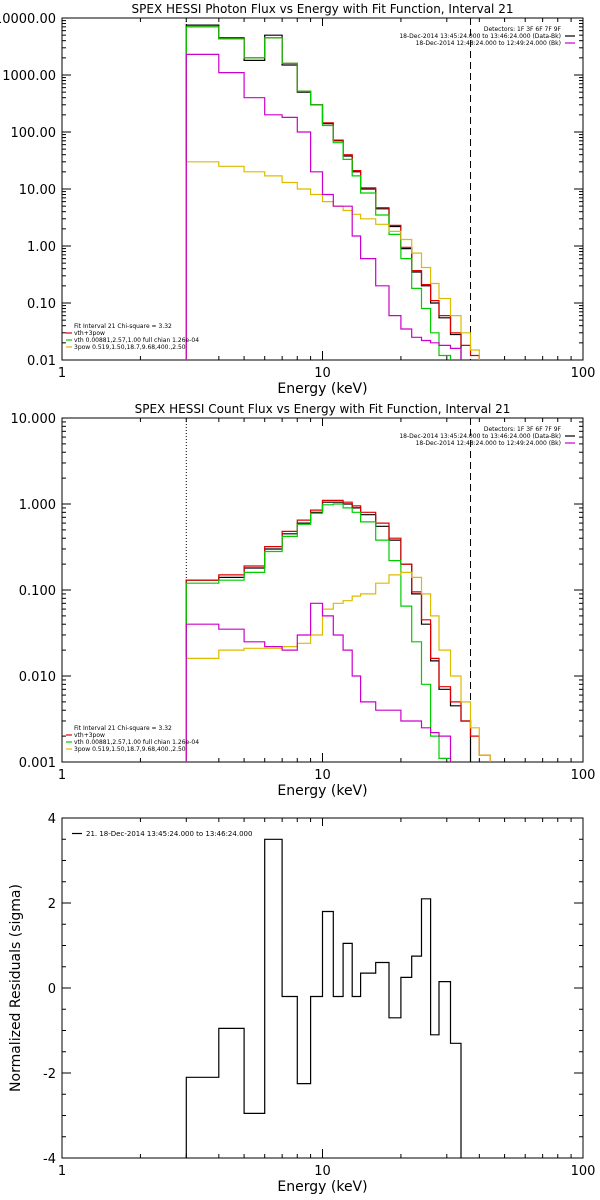  What do you see at coordinates (37, 505) in the screenshot?
I see `y-tick-label: 1.000` at bounding box center [37, 505].